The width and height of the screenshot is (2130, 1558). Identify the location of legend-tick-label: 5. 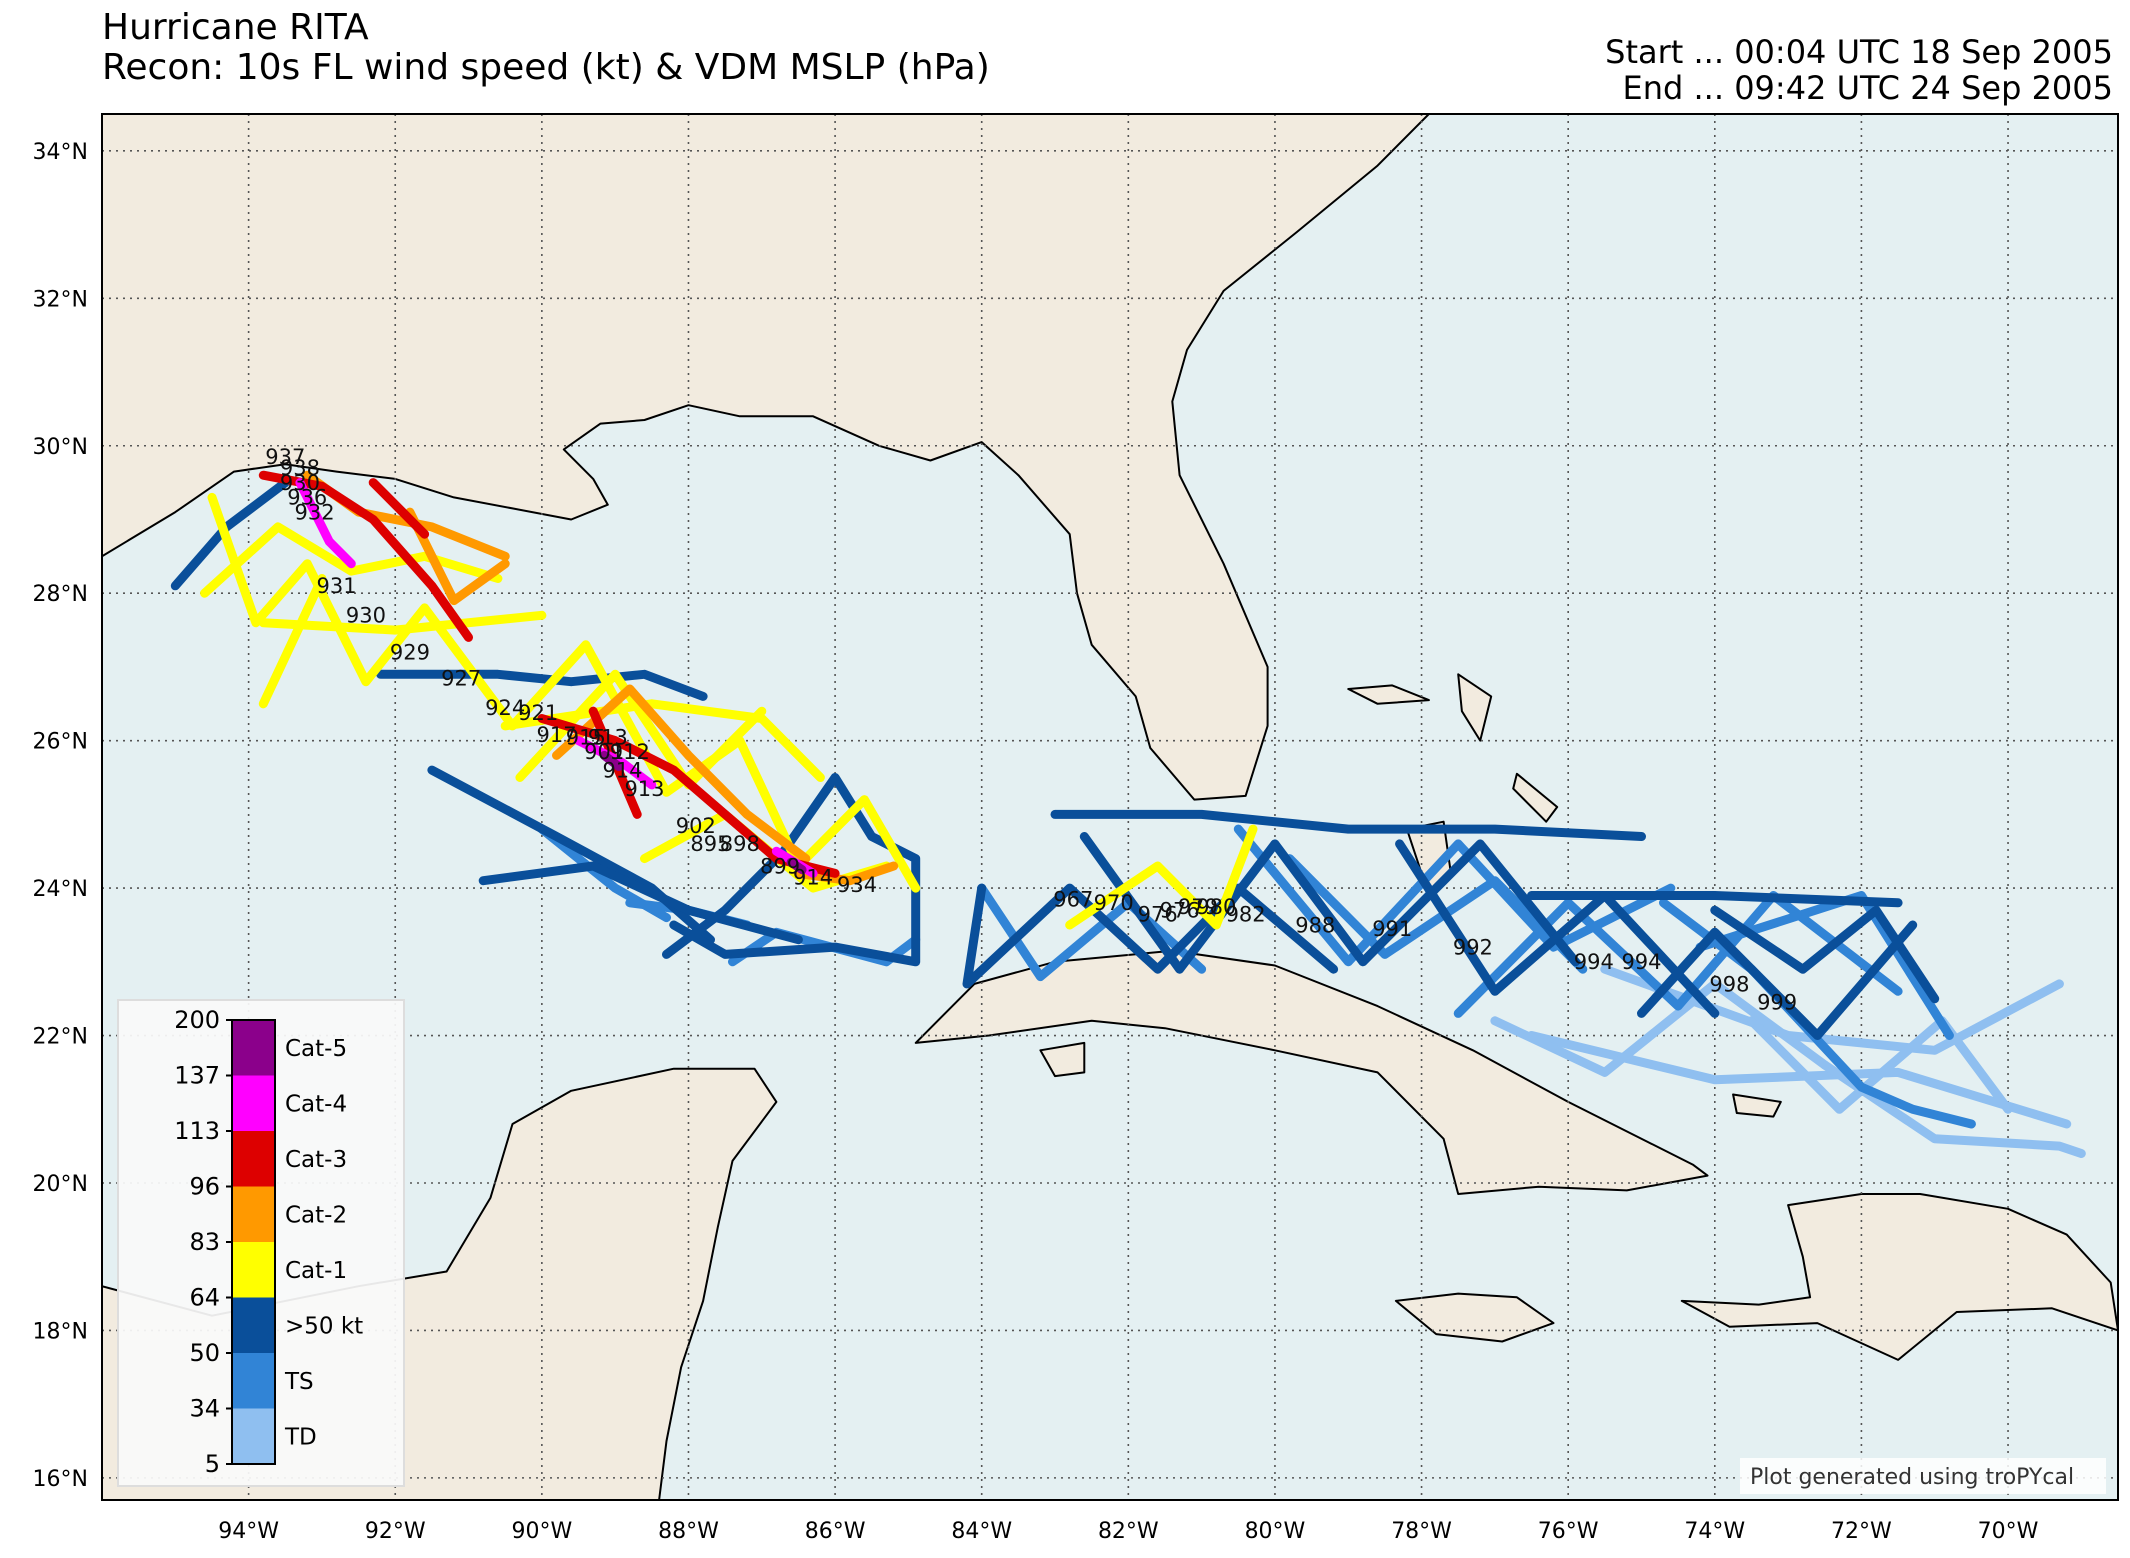
(212, 1464).